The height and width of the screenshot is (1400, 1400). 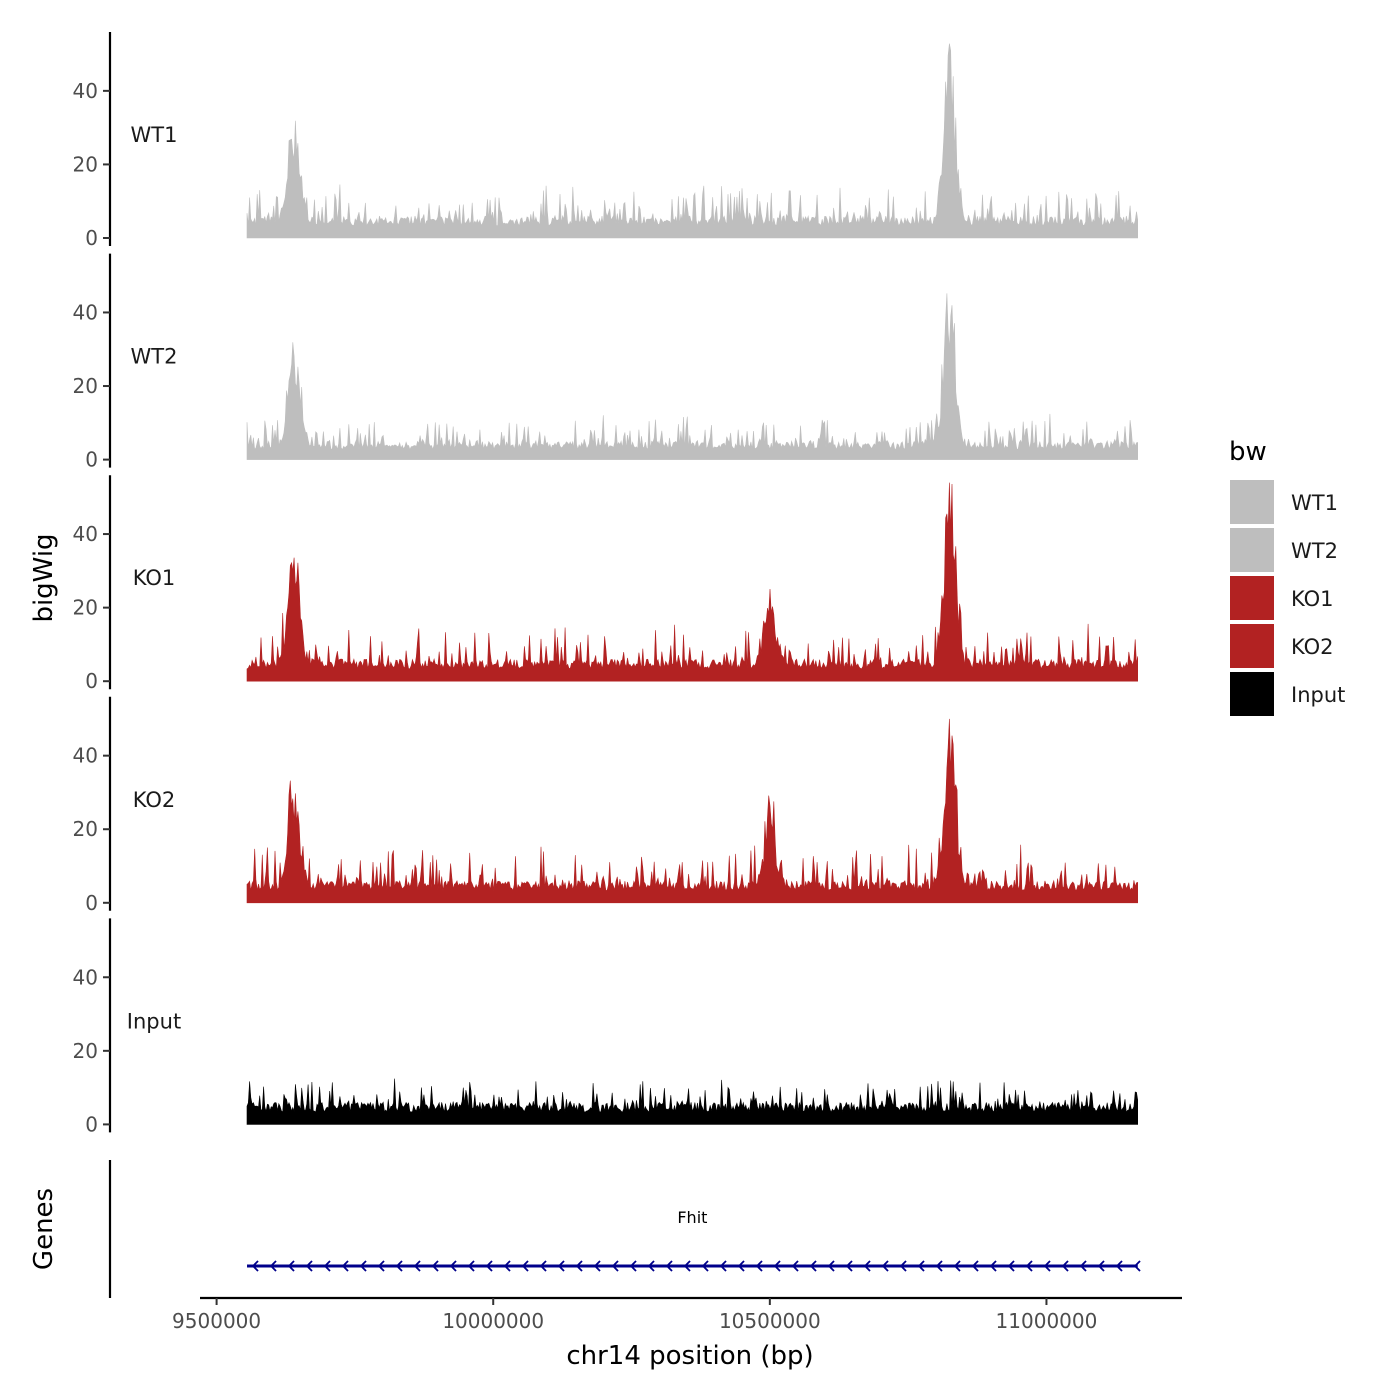 I want to click on legend-label: WT1, so click(x=1314, y=503).